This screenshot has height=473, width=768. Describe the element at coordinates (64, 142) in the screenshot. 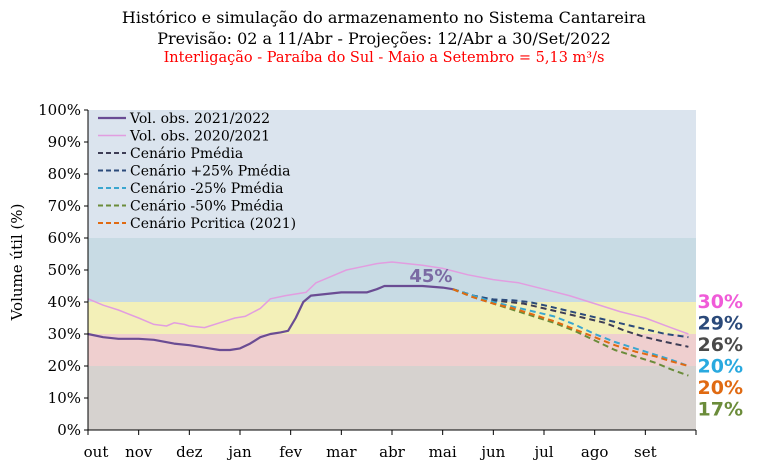

I see `y-tick-label: 90%` at that location.